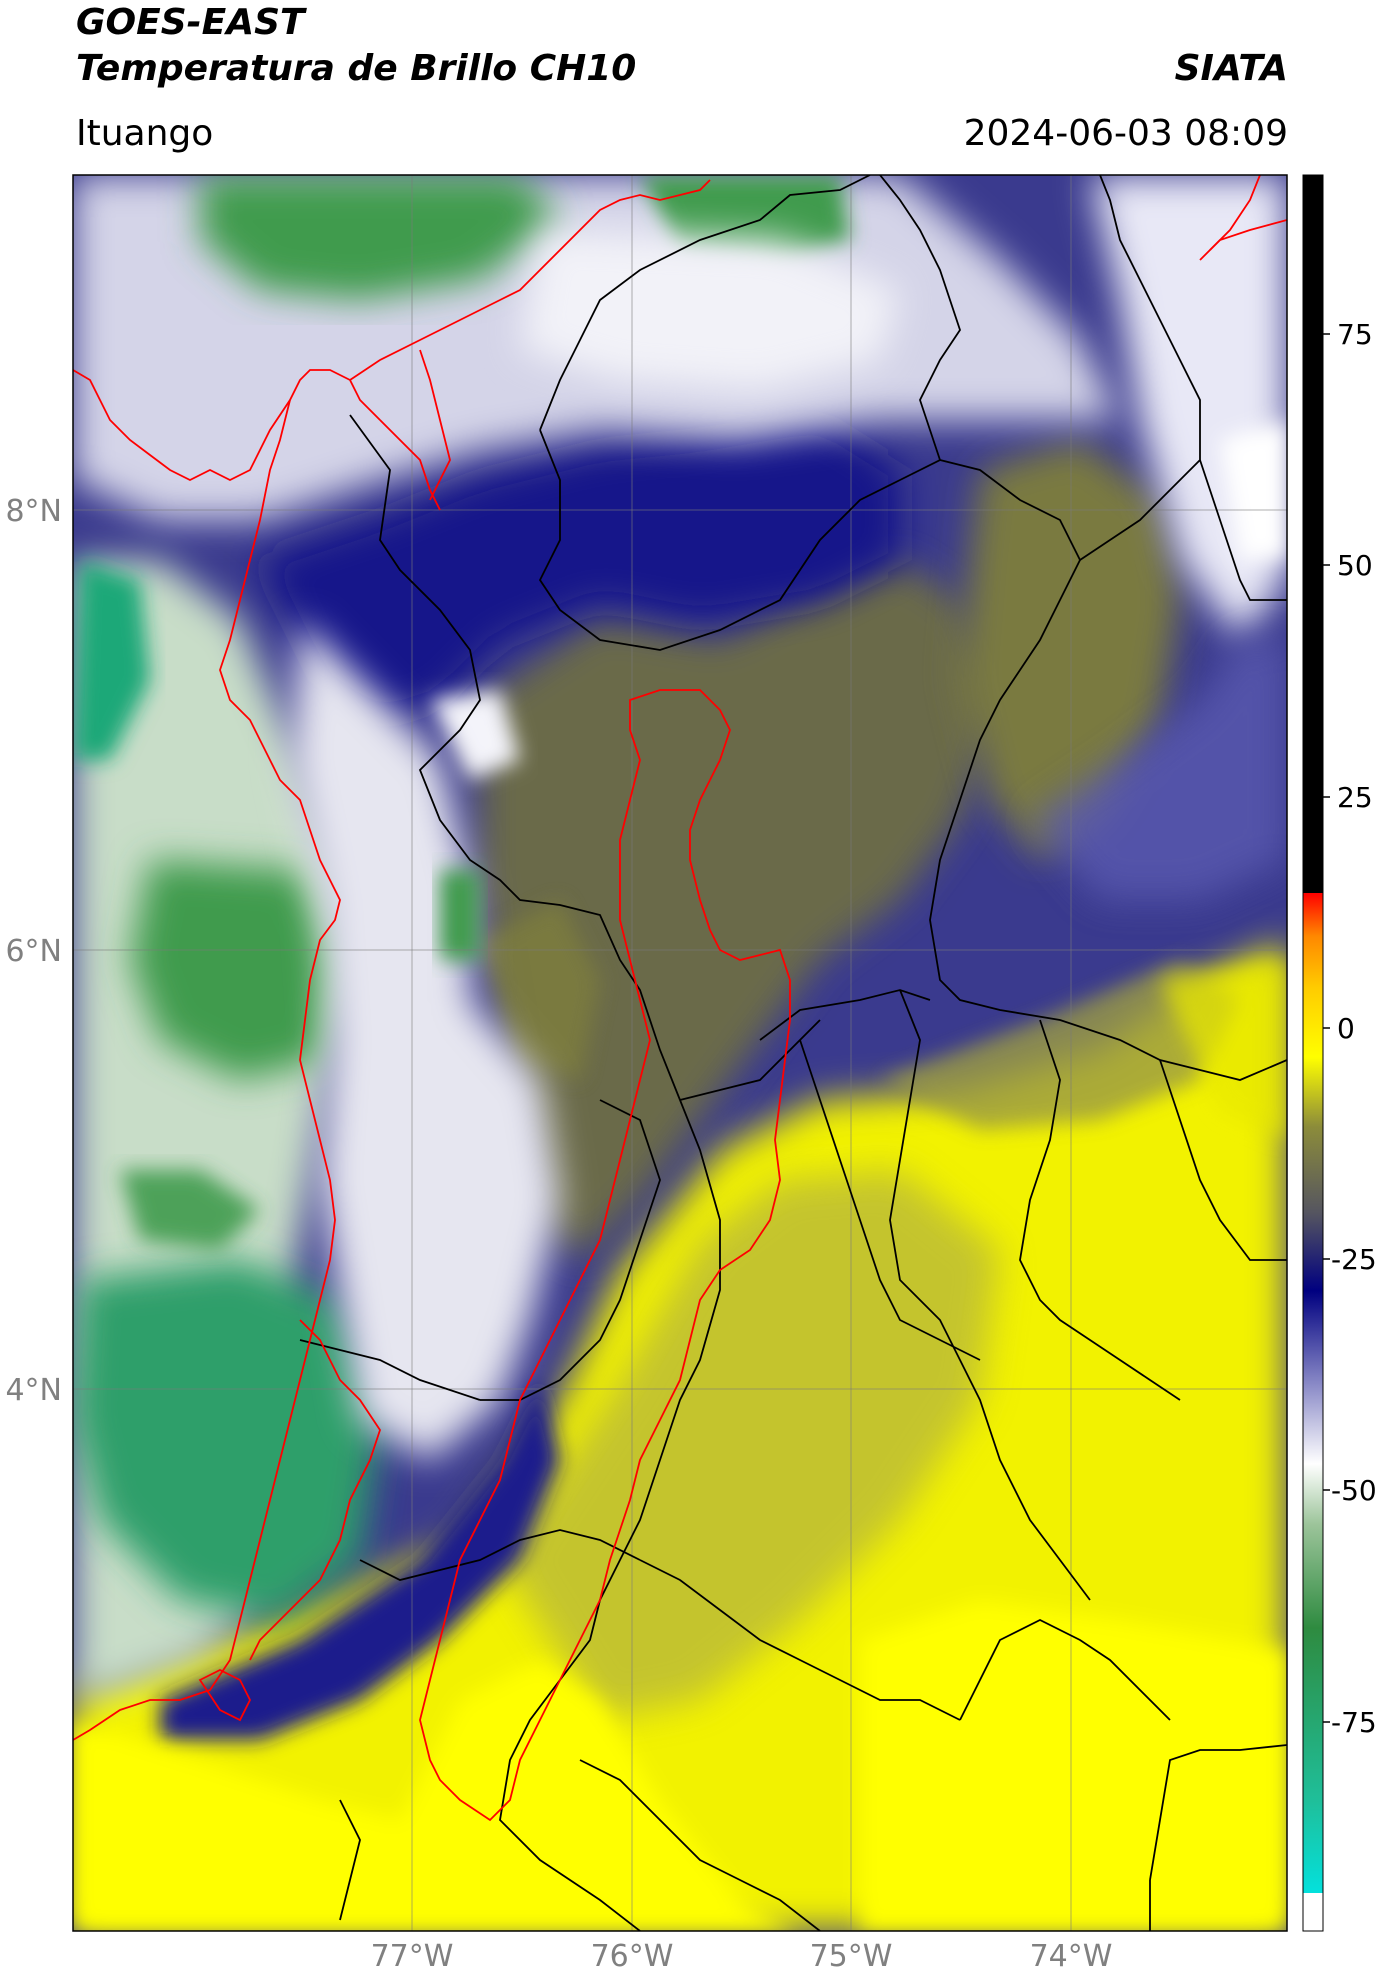  What do you see at coordinates (1355, 334) in the screenshot?
I see `colorbar-label-75: 75` at bounding box center [1355, 334].